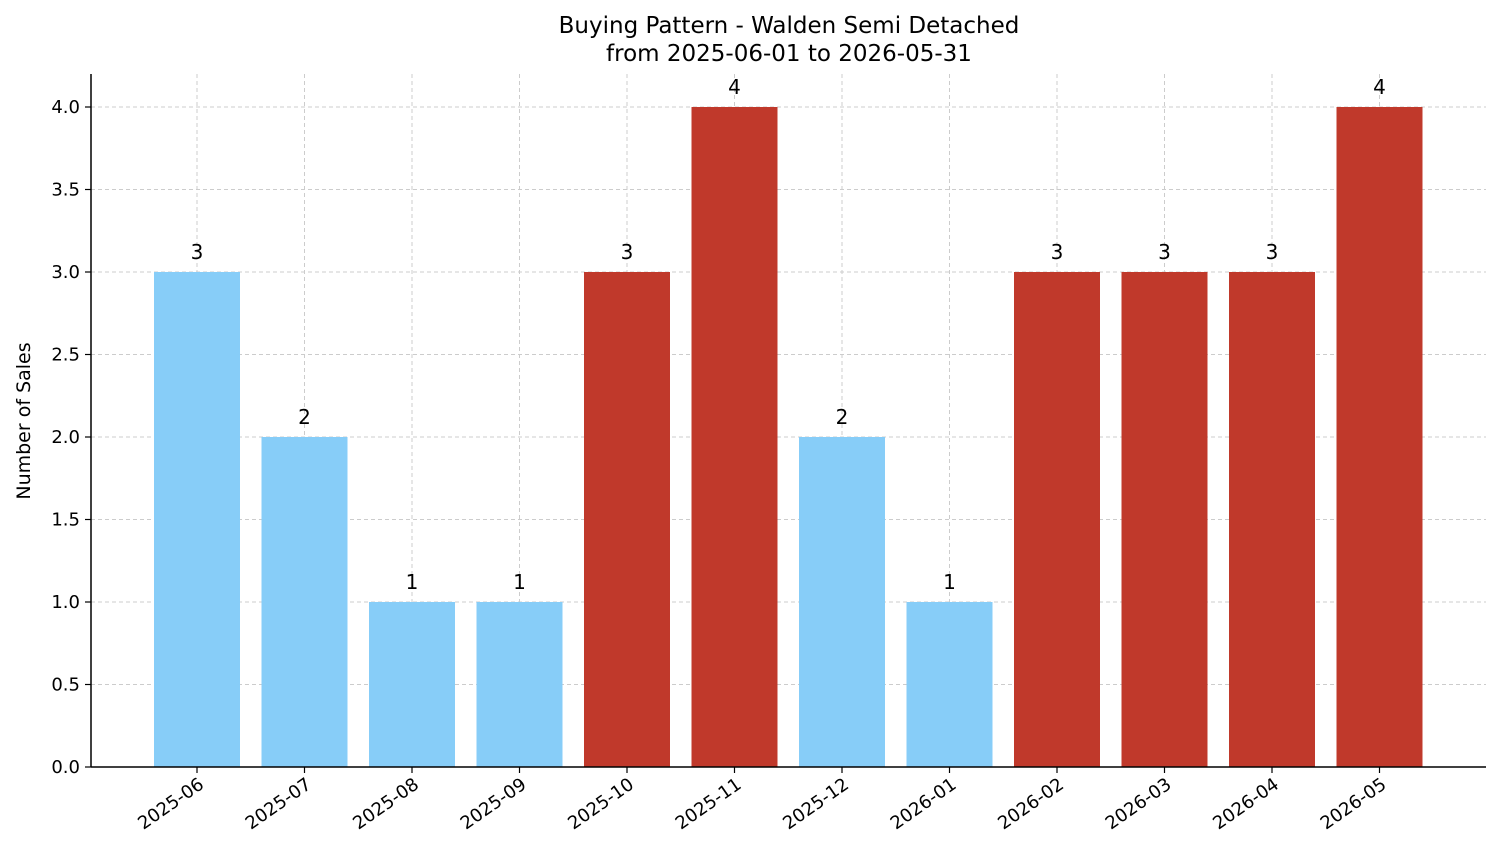 This screenshot has width=1501, height=863. What do you see at coordinates (1246, 804) in the screenshot?
I see `x-tick-label: 2026-04` at bounding box center [1246, 804].